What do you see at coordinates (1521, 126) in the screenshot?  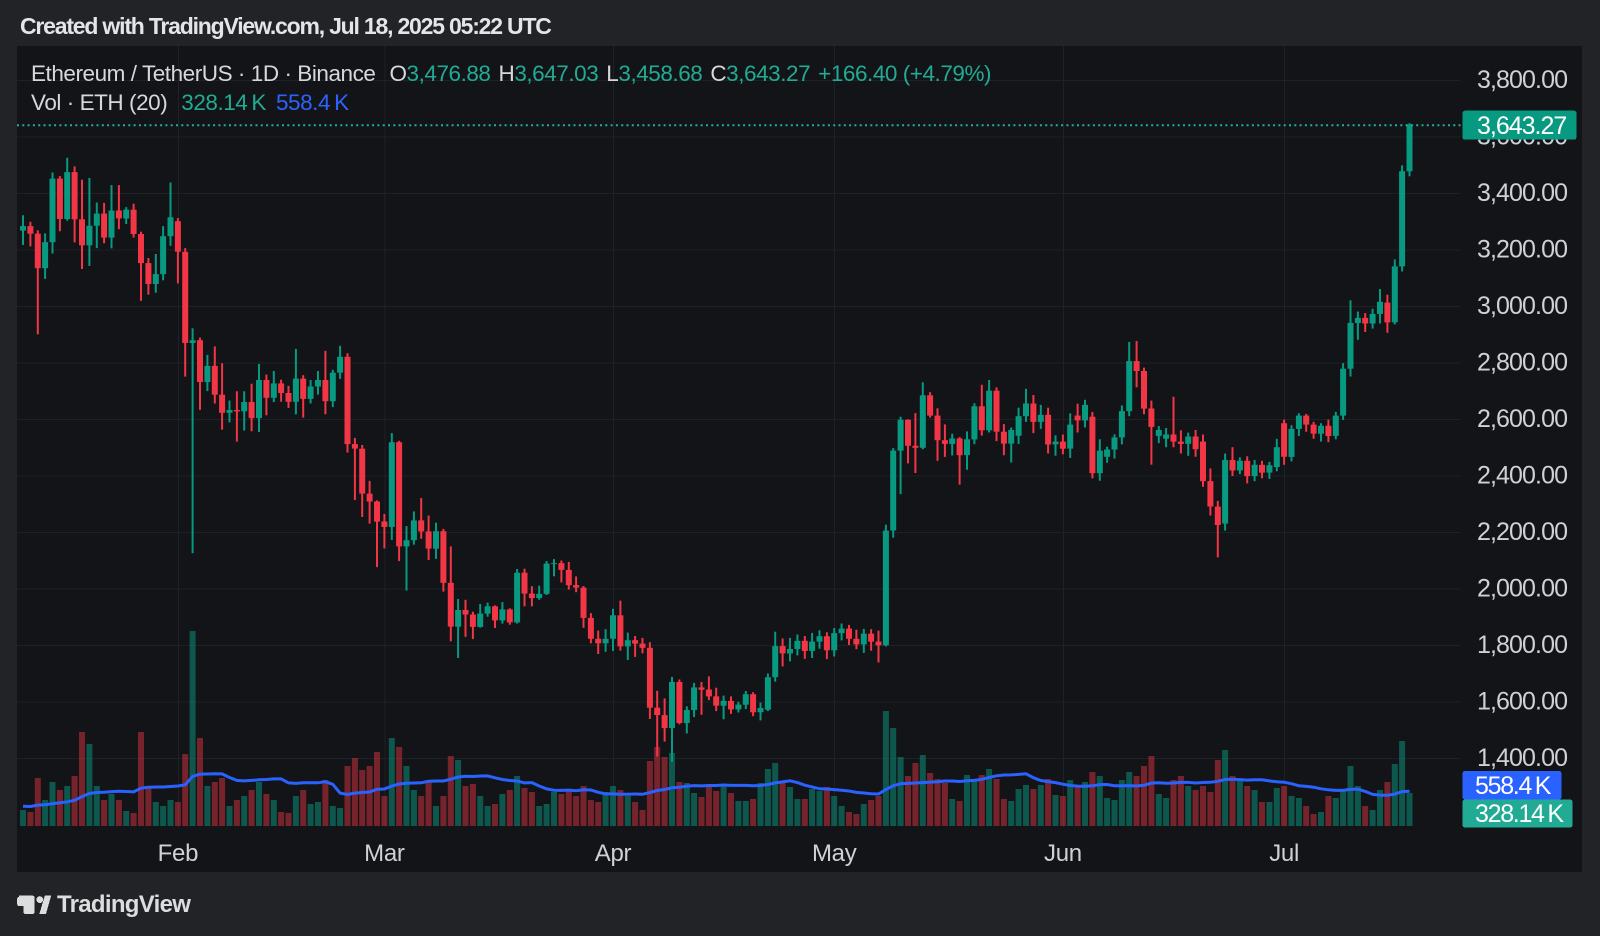 I see `svg-text: 3,643.27` at bounding box center [1521, 126].